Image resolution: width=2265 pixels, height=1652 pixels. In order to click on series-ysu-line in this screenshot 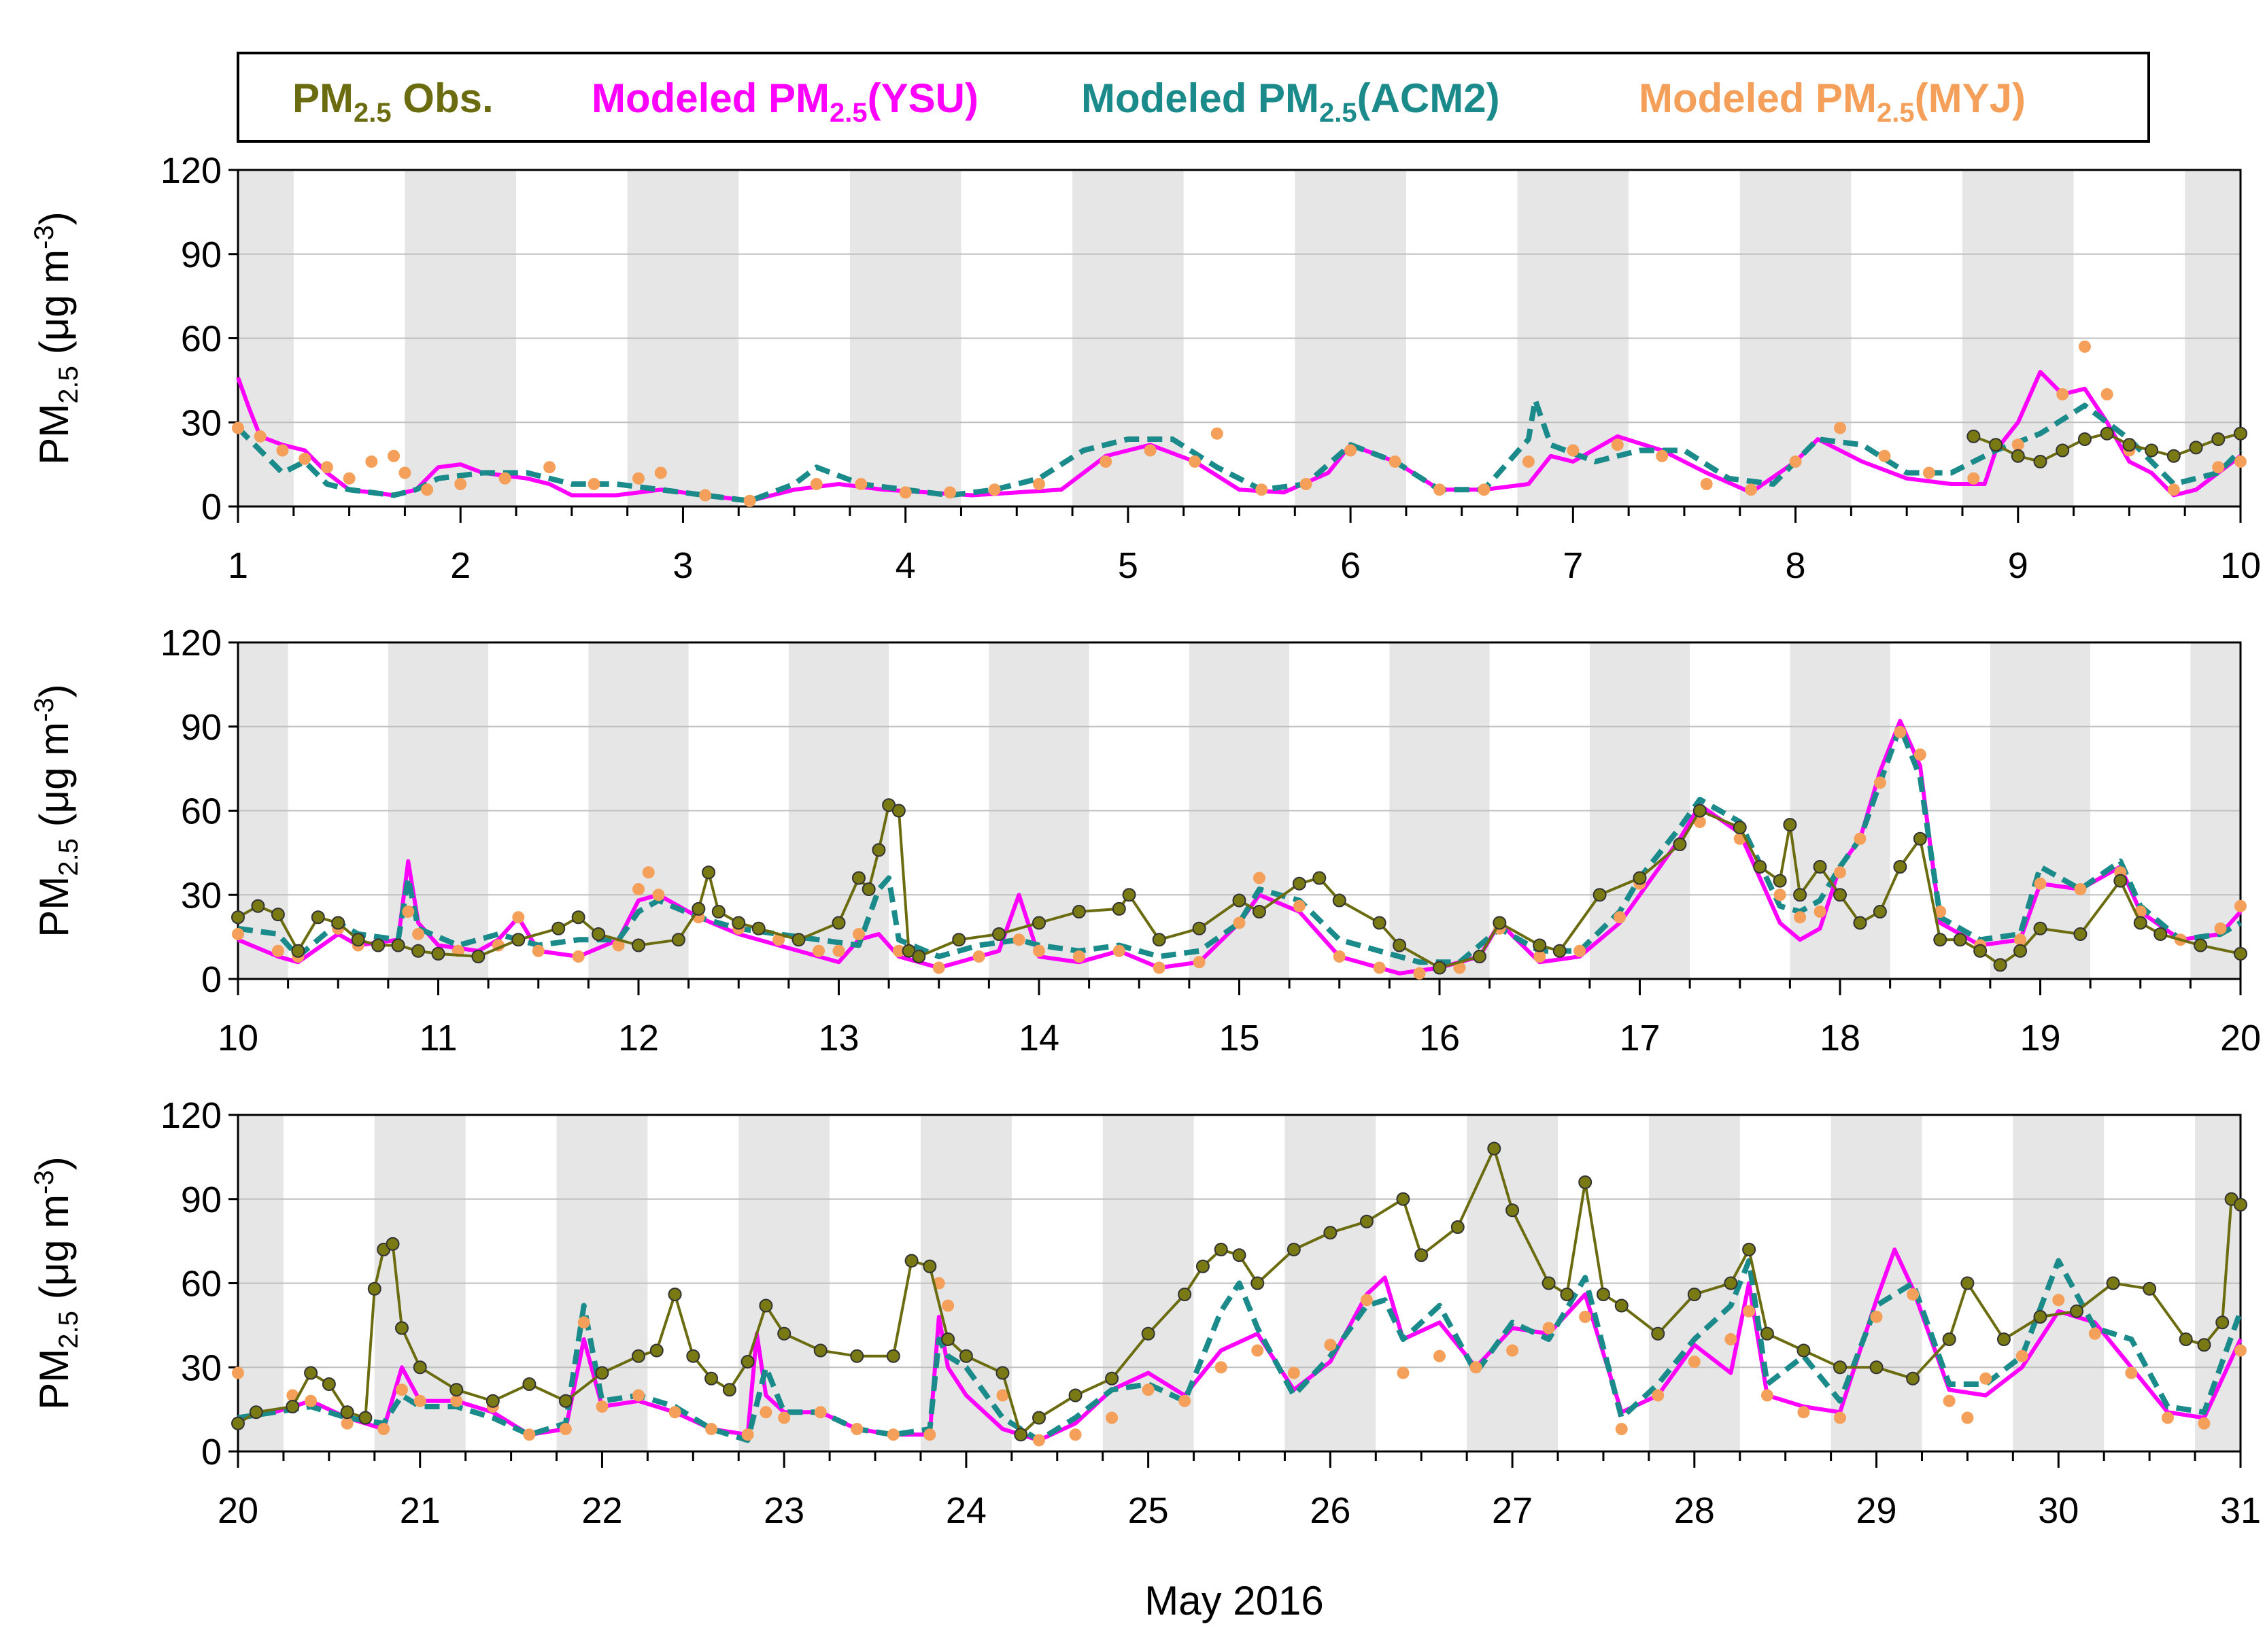, I will do `click(1239, 436)`.